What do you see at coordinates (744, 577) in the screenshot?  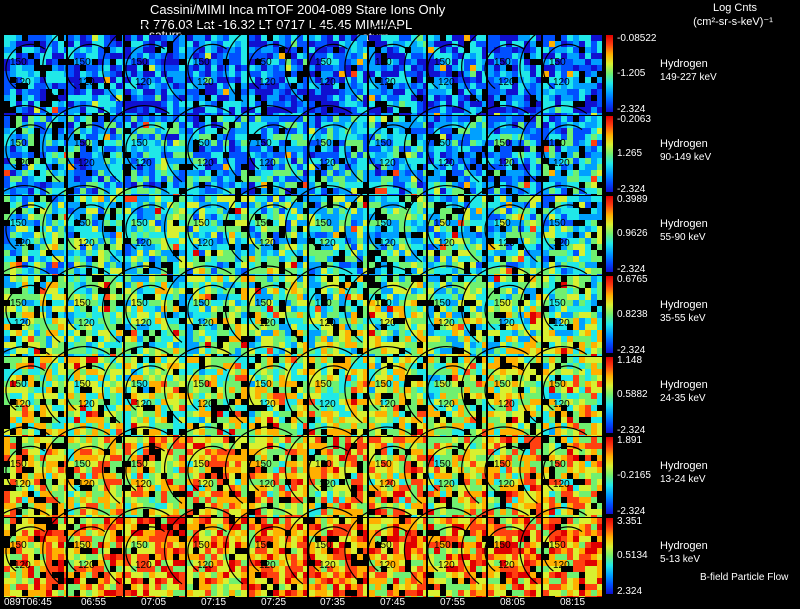 I see `flow-label: B-field Particle Flow` at bounding box center [744, 577].